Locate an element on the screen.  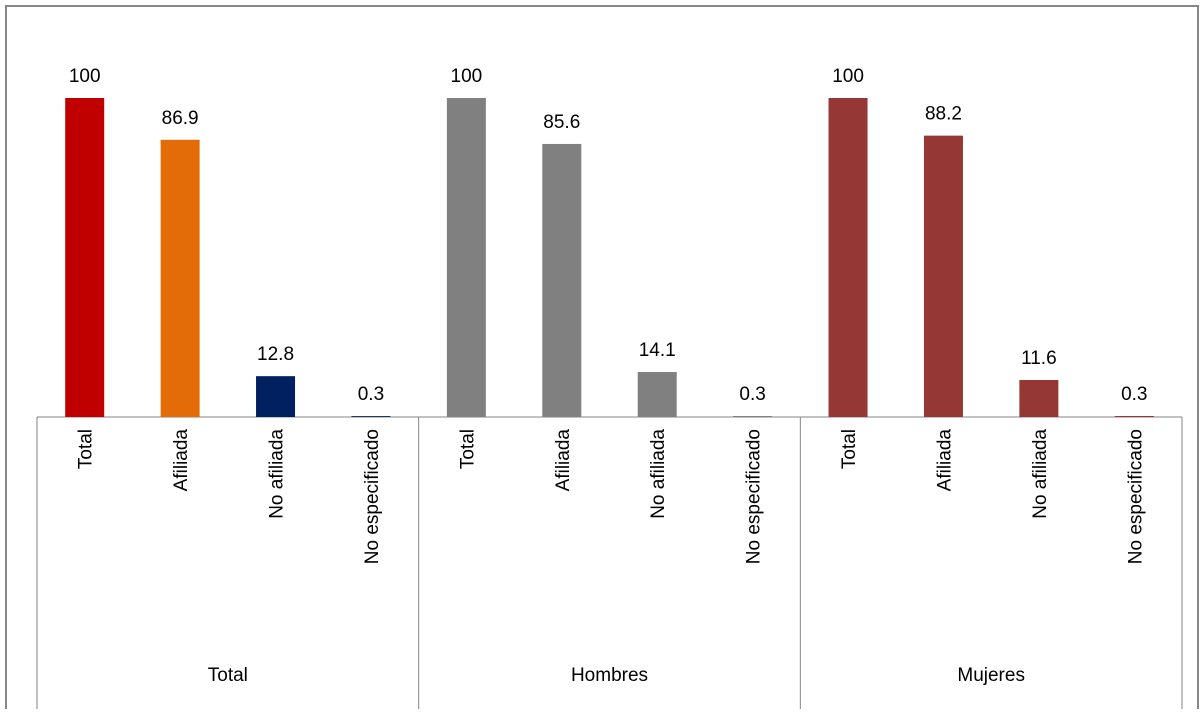
group-label: Hombres is located at coordinates (609, 675).